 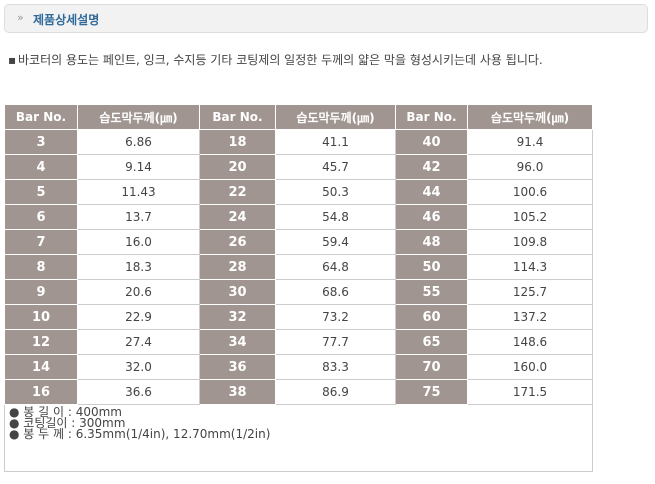 What do you see at coordinates (530, 217) in the screenshot?
I see `value-cell: 105.2` at bounding box center [530, 217].